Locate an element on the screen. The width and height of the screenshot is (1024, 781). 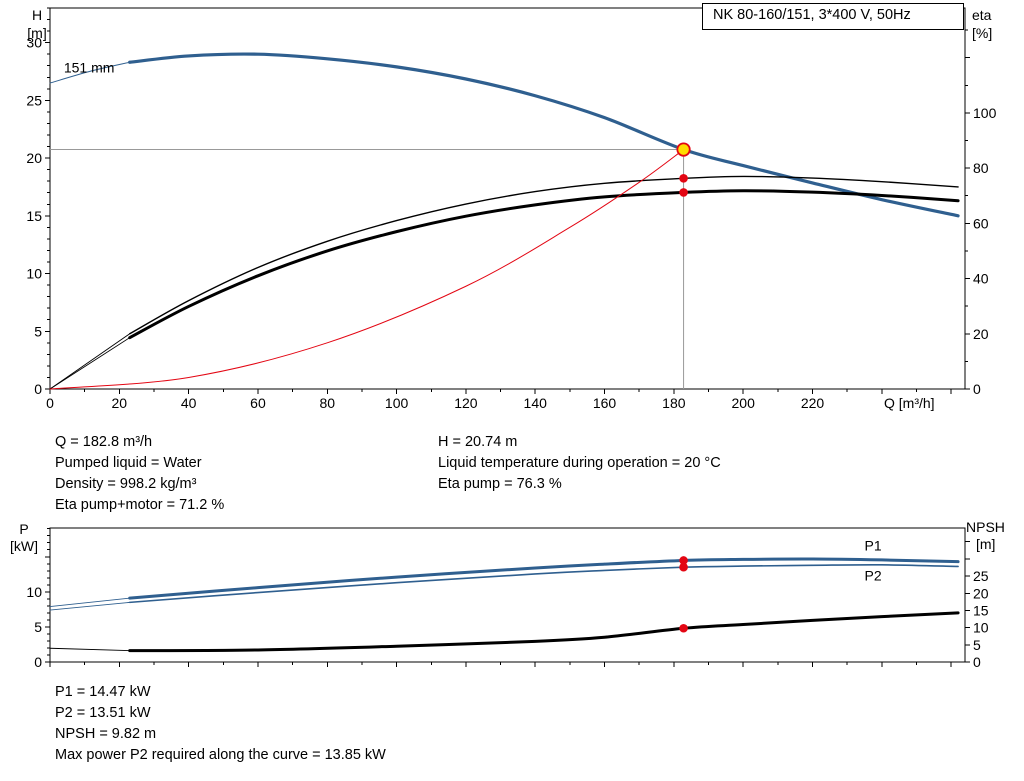
pump-title-box: NK 80-160/151, 3*400 V, 50Hz is located at coordinates (833, 16).